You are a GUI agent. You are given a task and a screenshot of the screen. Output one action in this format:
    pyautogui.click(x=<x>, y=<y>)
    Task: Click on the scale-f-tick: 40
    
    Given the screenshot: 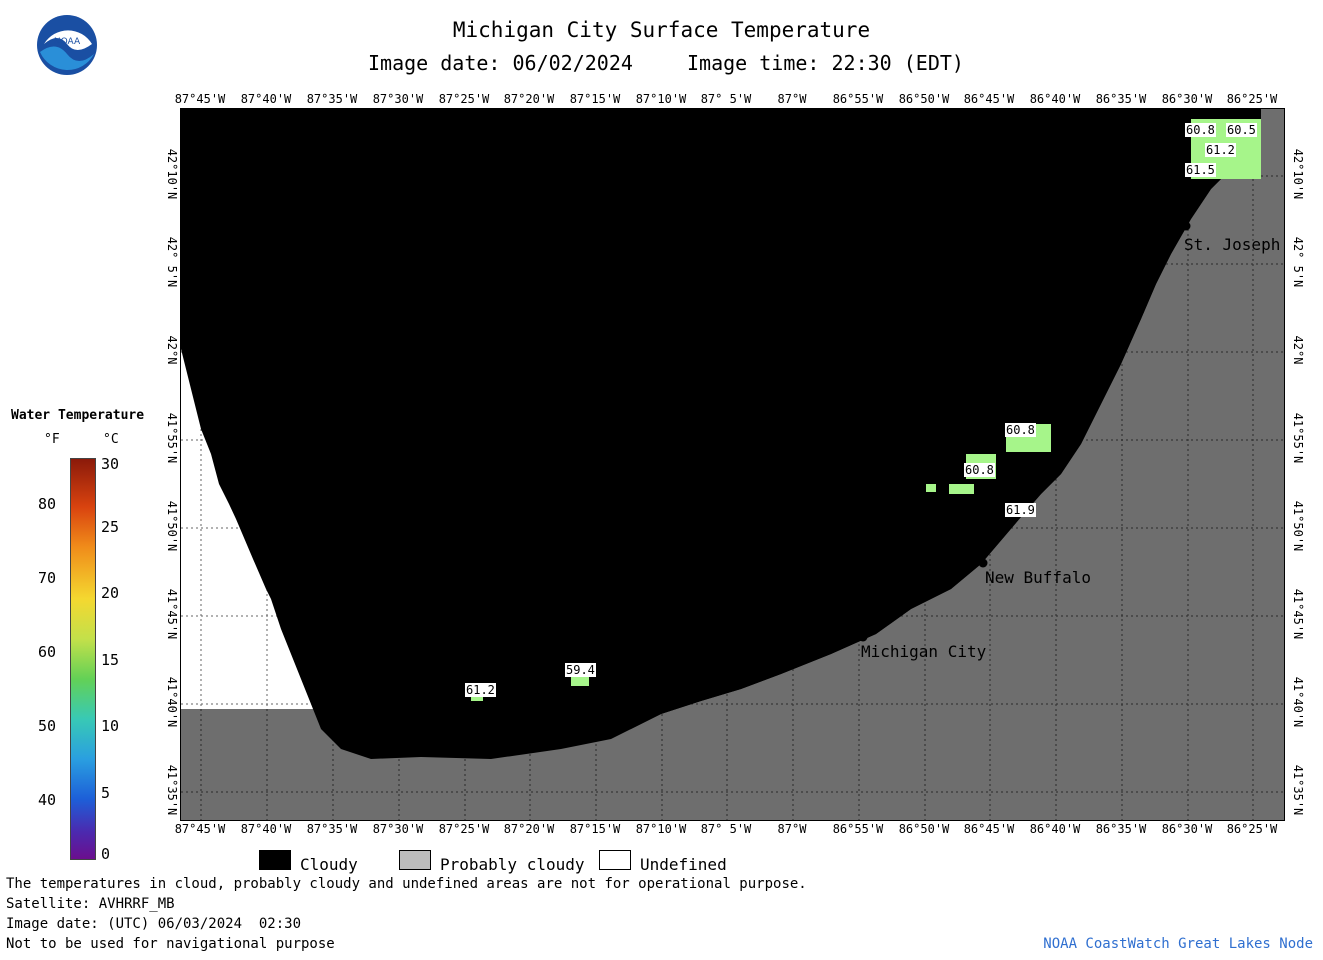 What is the action you would take?
    pyautogui.click(x=47, y=800)
    